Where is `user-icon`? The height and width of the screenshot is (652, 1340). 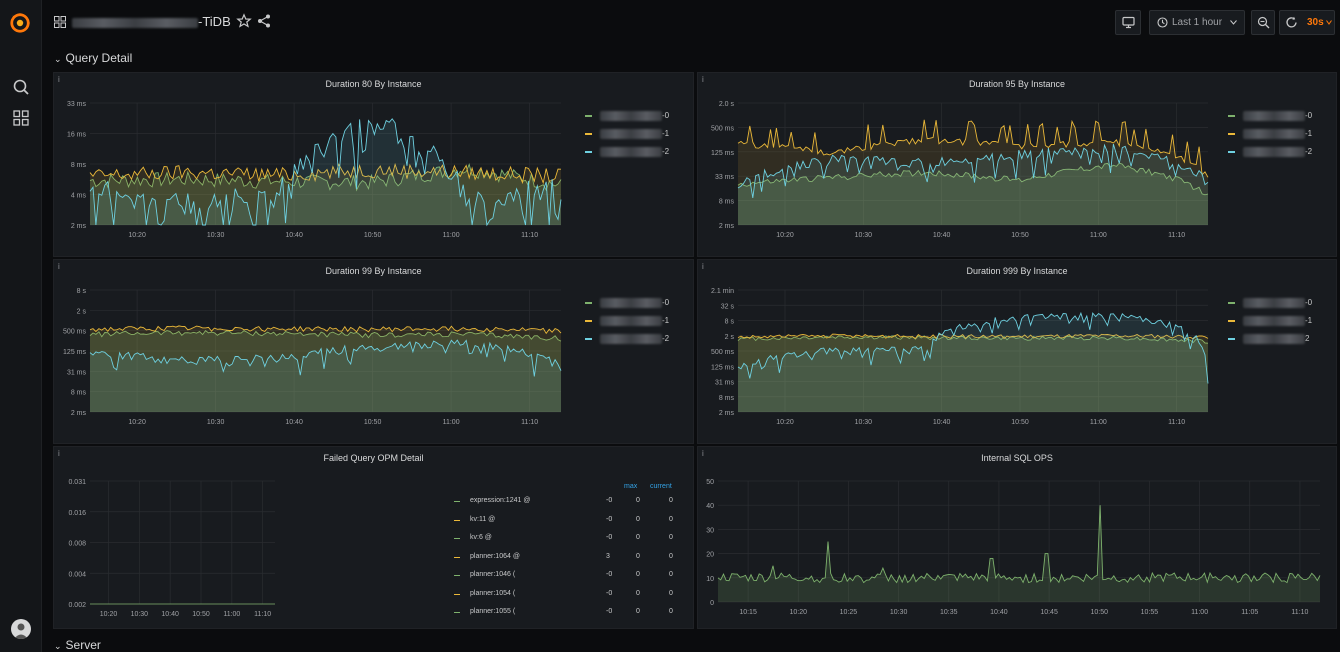
user-icon is located at coordinates (21, 631).